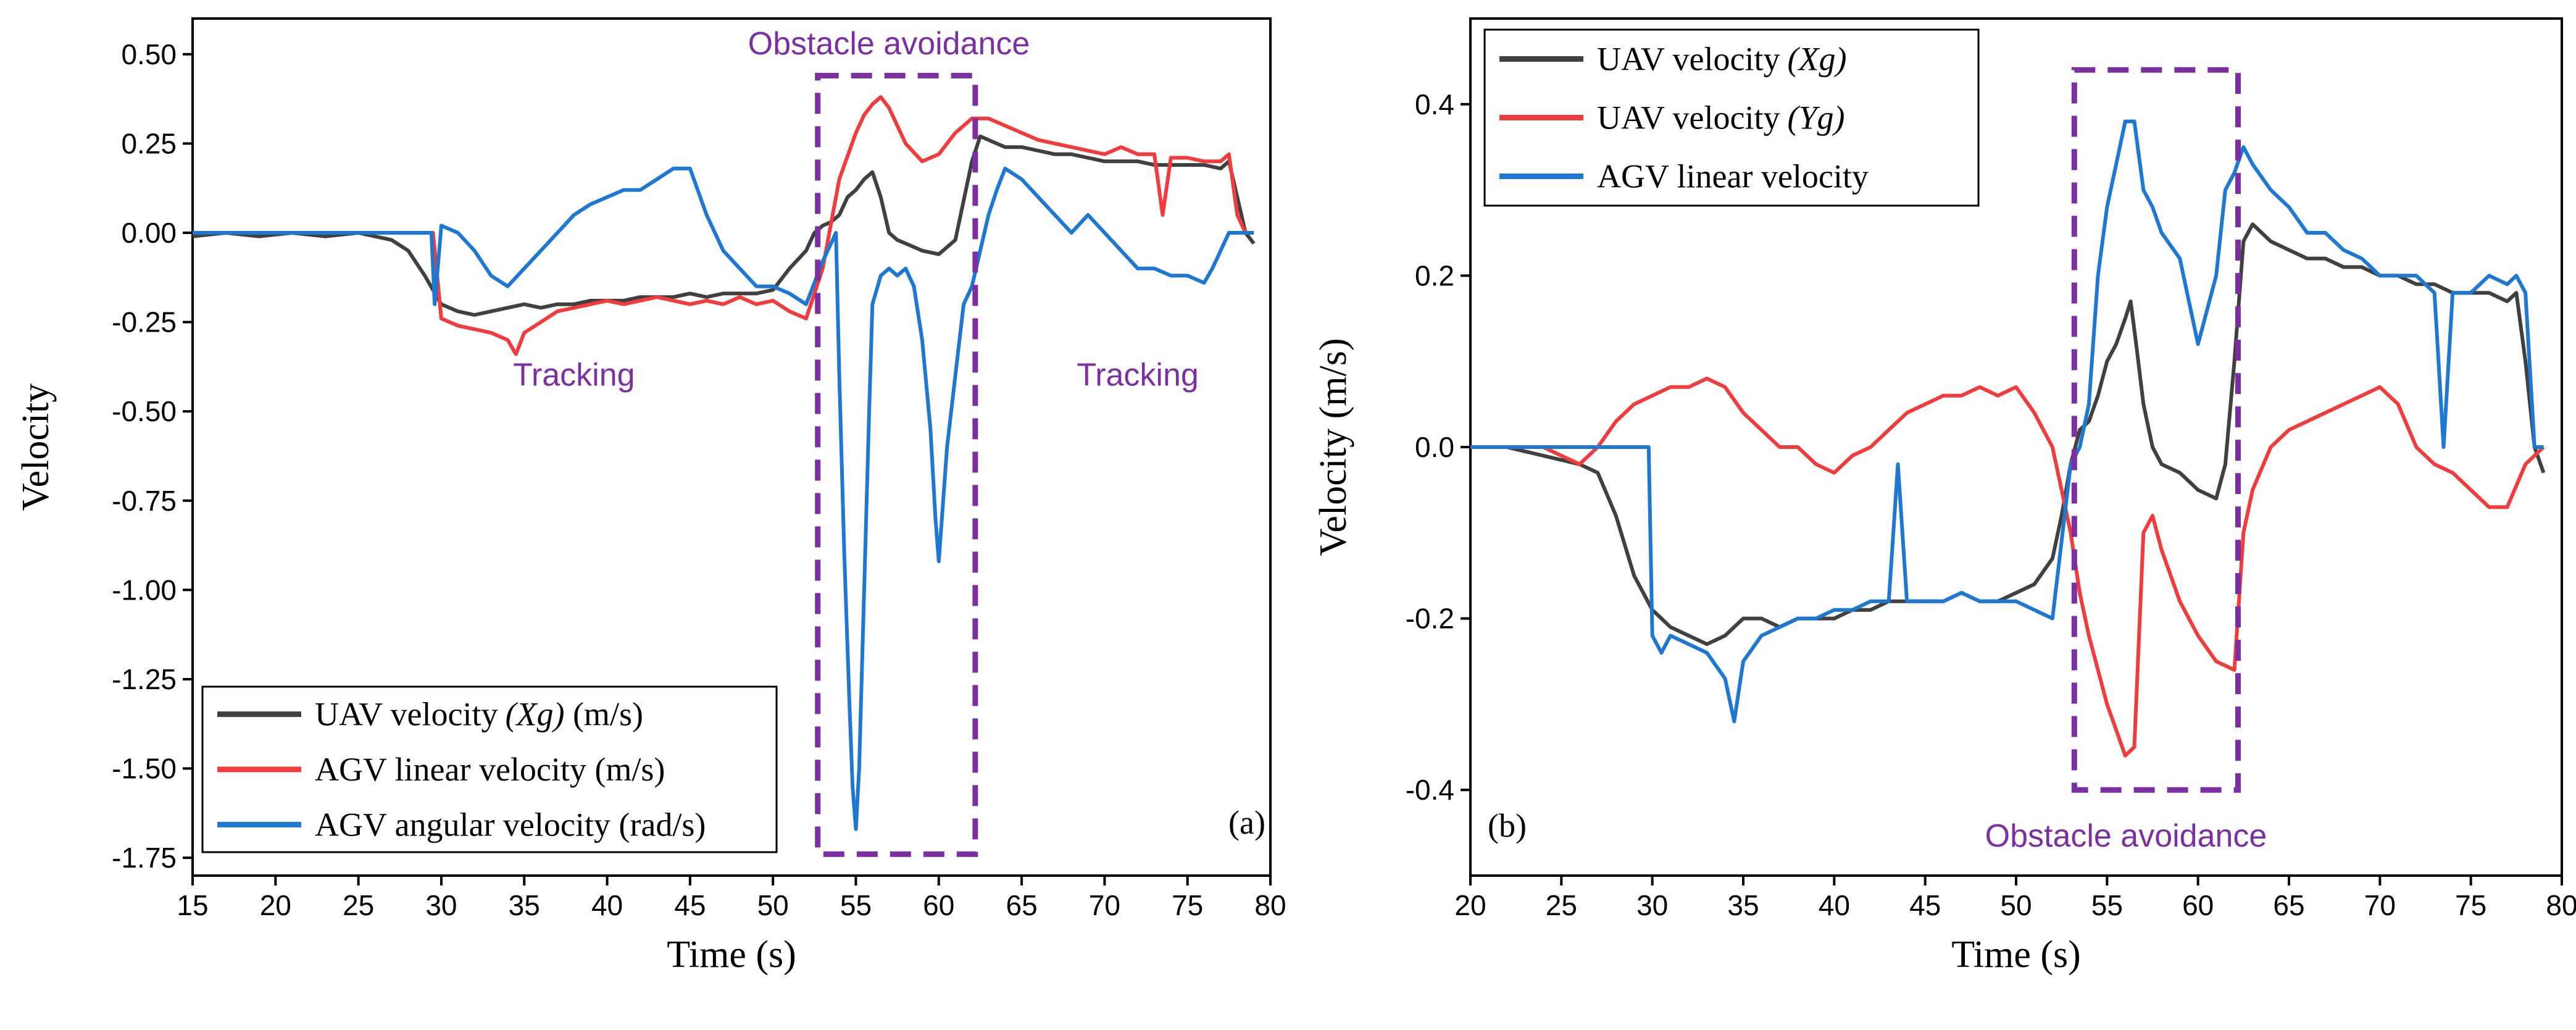  What do you see at coordinates (192, 905) in the screenshot?
I see `panel-a-x-tick-label: 15` at bounding box center [192, 905].